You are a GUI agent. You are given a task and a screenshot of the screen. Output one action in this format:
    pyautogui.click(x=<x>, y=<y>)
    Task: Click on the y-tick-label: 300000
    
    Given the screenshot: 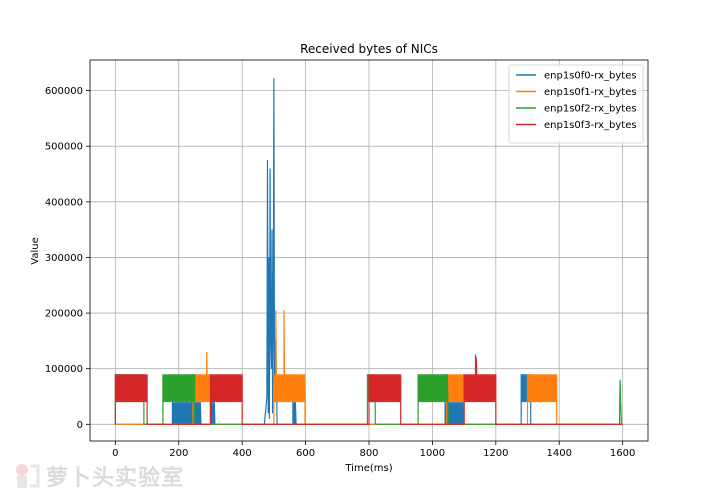 What is the action you would take?
    pyautogui.click(x=64, y=258)
    